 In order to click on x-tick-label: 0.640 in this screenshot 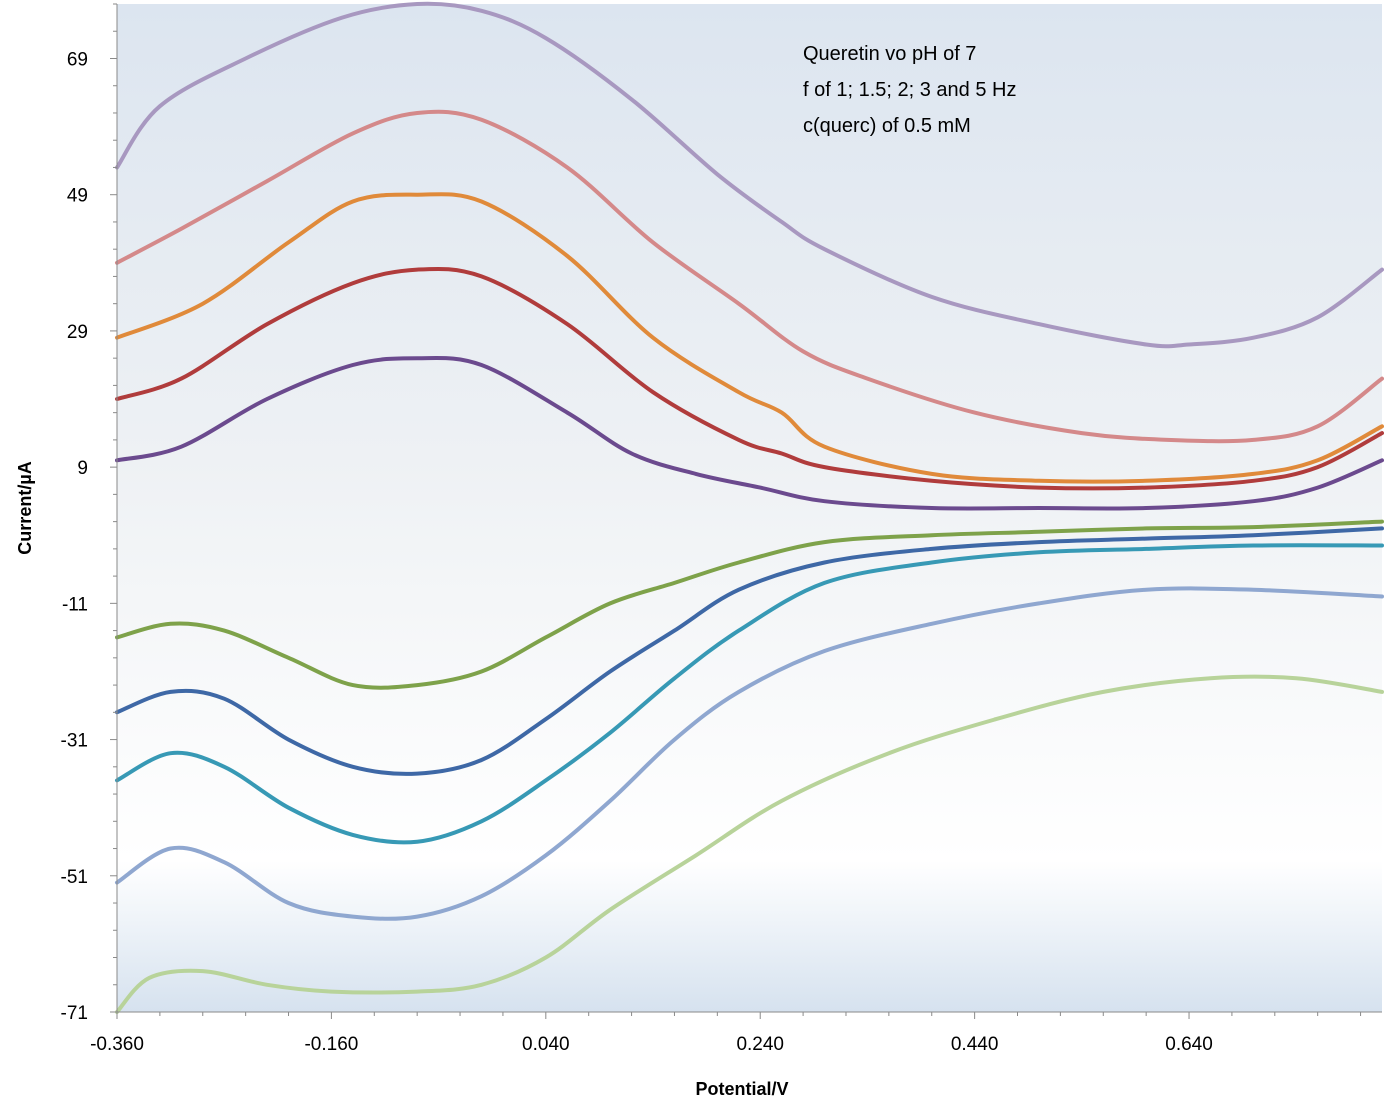, I will do `click(1189, 1044)`.